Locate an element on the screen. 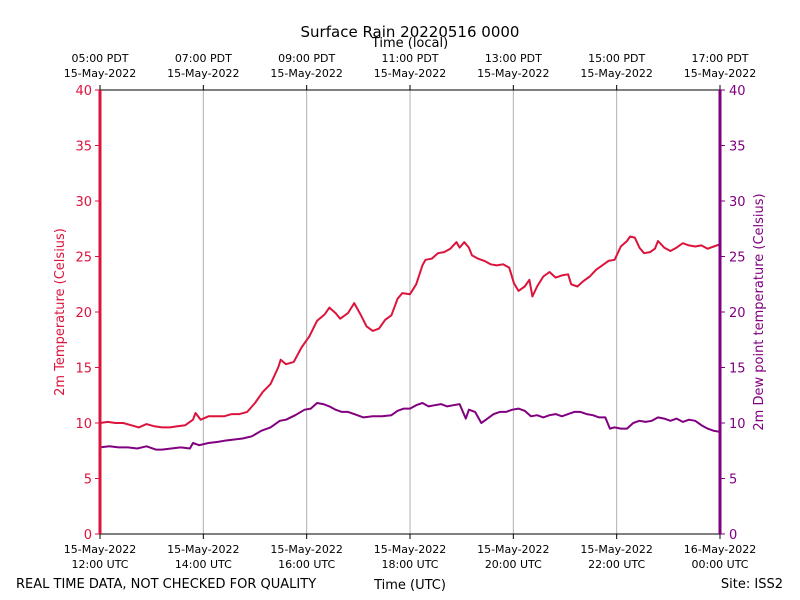 The image size is (800, 600). y-tick-label-left-10: 10 is located at coordinates (83, 424).